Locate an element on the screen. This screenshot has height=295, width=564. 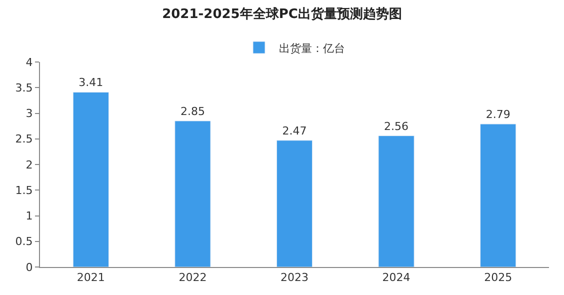
x-tick-label: 2025 is located at coordinates (498, 277).